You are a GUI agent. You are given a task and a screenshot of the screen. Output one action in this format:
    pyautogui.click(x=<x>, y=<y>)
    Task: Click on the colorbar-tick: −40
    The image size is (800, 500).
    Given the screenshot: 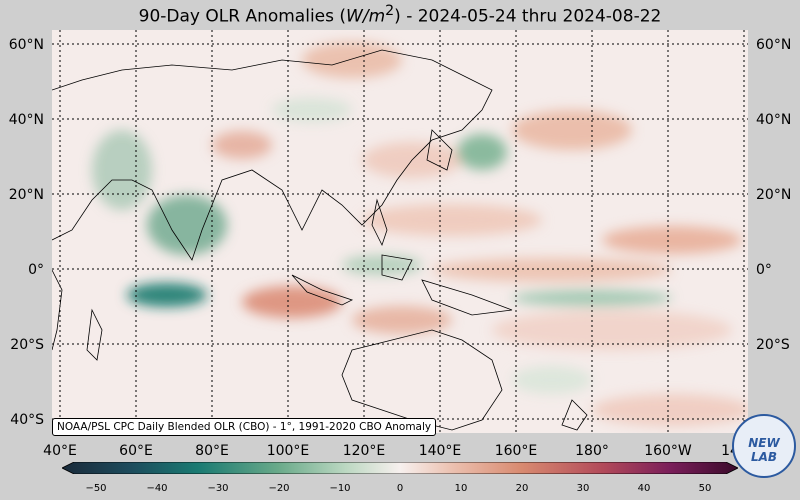 What is the action you would take?
    pyautogui.click(x=157, y=488)
    